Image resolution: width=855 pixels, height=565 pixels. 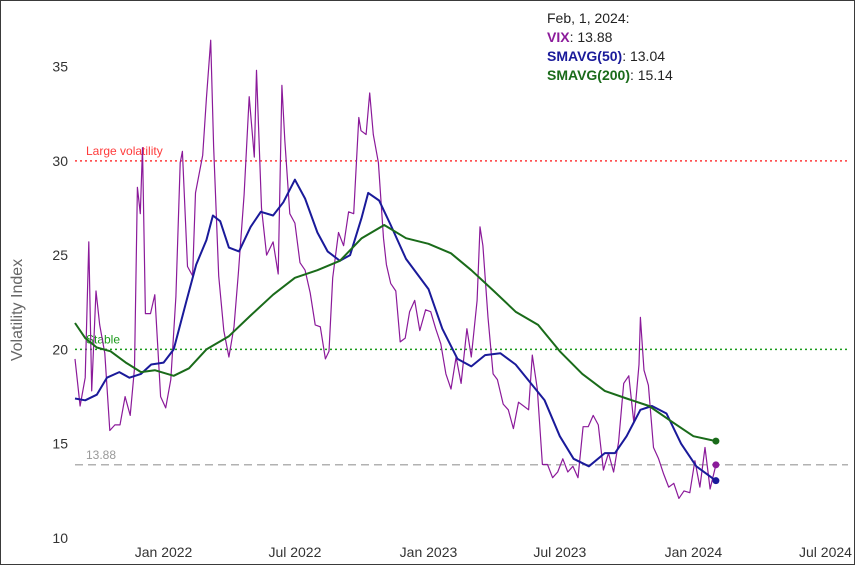 I want to click on y-tick-label: 35, so click(x=60, y=67).